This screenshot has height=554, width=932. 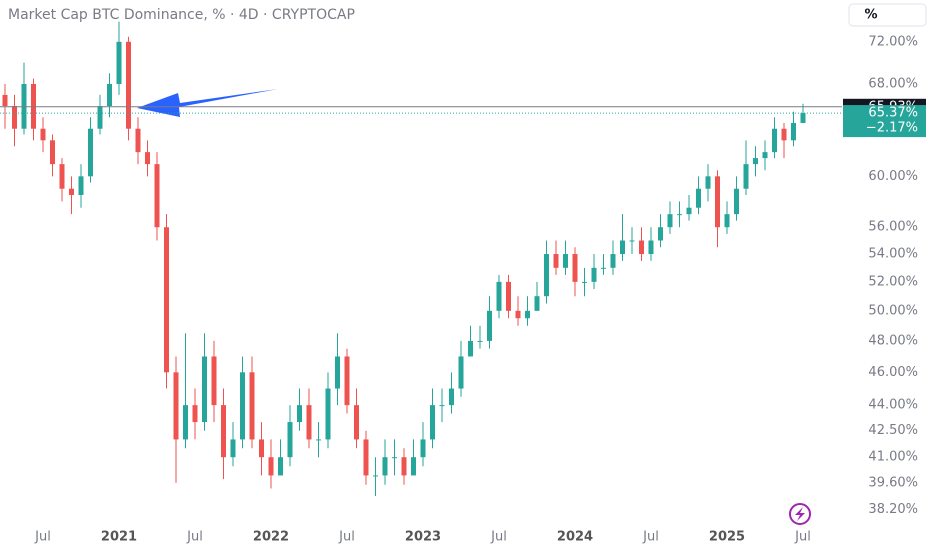 What do you see at coordinates (423, 537) in the screenshot?
I see `x-tick-label: 2023` at bounding box center [423, 537].